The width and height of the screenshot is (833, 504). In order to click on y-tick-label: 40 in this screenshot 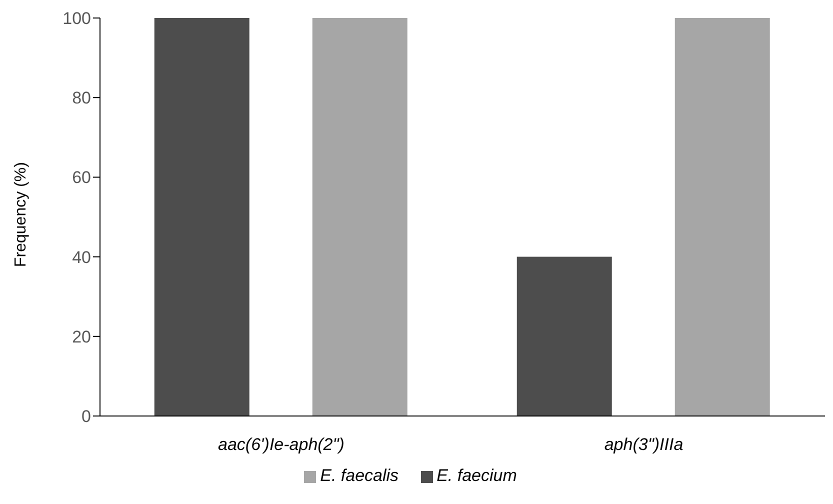, I will do `click(81, 257)`.